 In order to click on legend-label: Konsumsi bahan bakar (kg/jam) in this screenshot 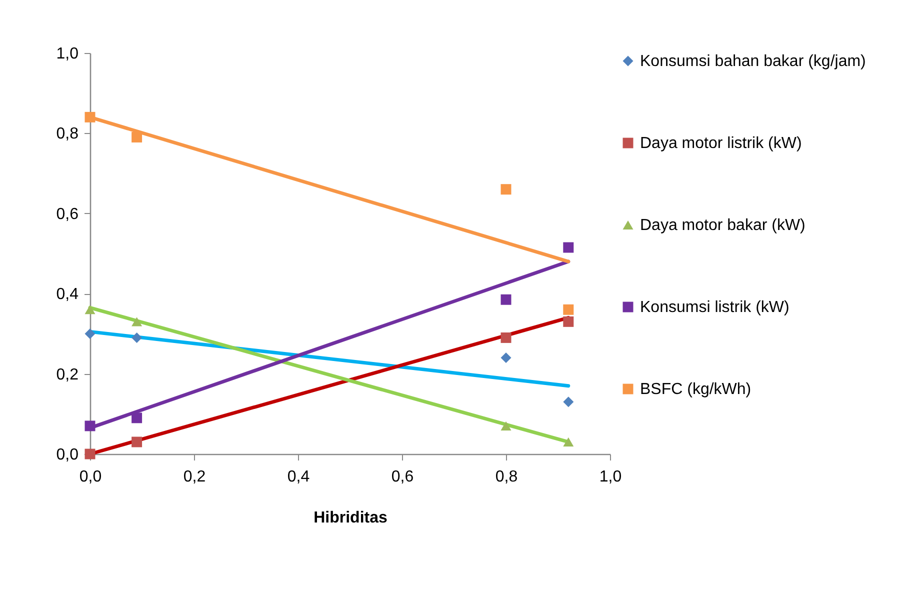, I will do `click(753, 61)`.